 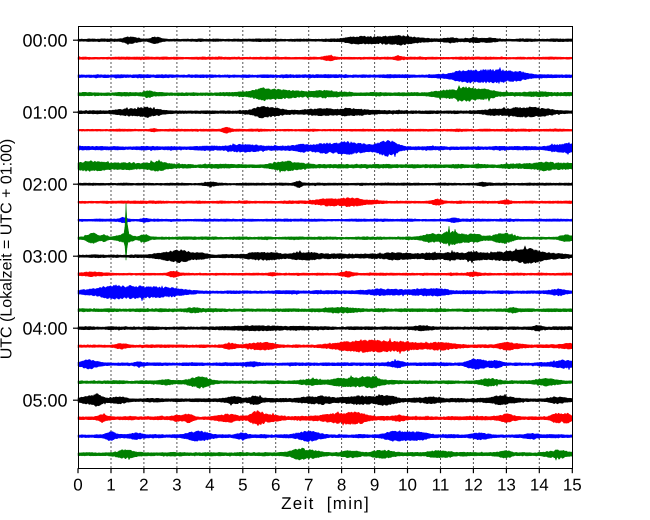 I want to click on svg-text: 4, so click(x=209, y=484).